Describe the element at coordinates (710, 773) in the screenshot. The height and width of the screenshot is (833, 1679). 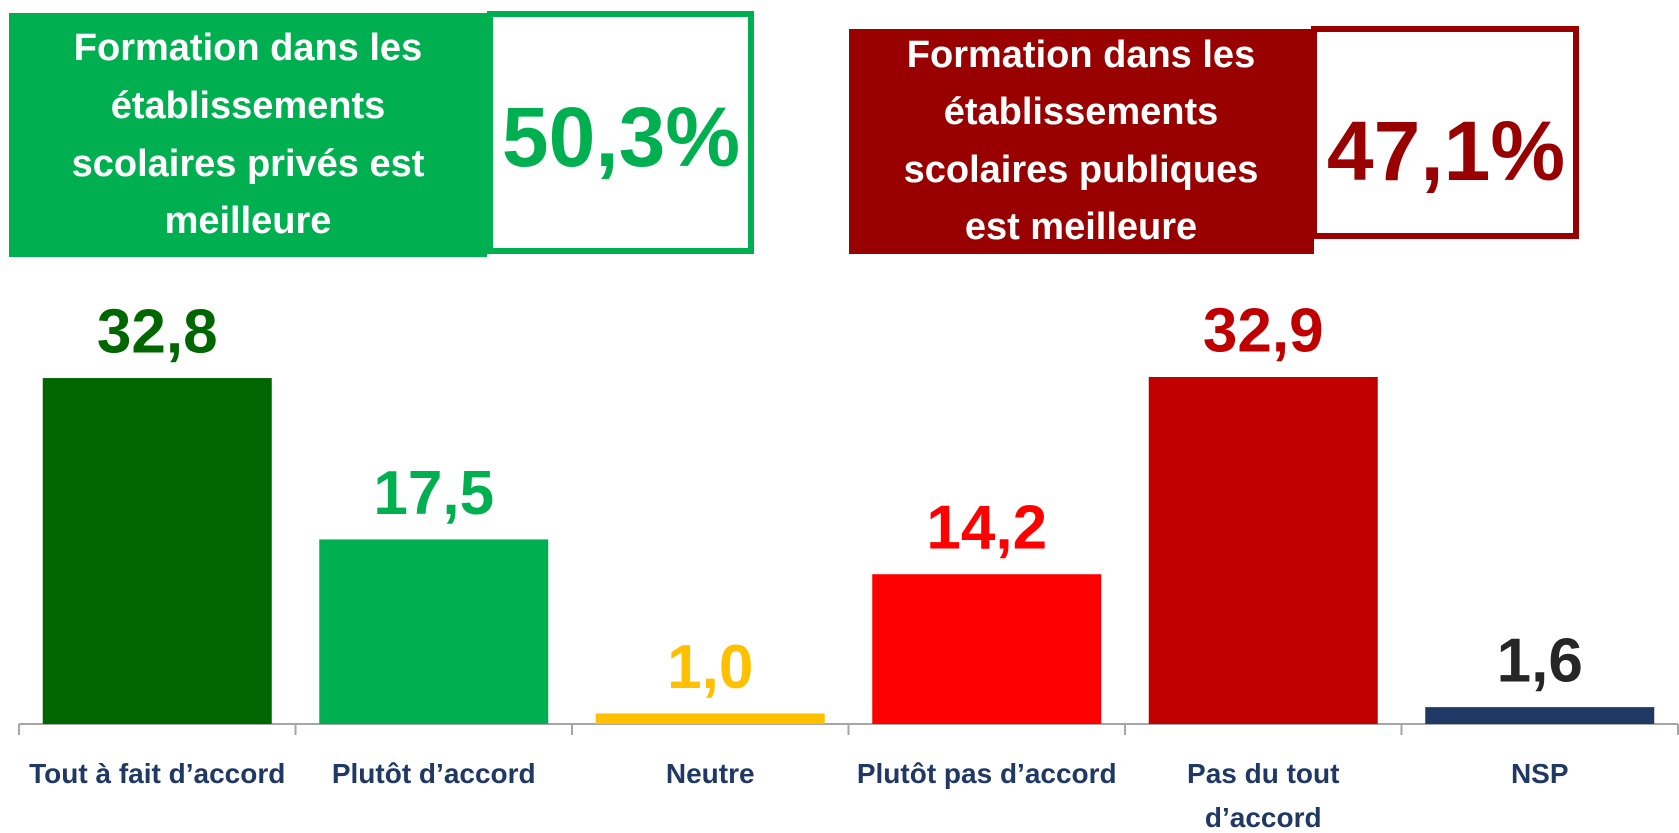
I see `x-tick-label: Neutre` at that location.